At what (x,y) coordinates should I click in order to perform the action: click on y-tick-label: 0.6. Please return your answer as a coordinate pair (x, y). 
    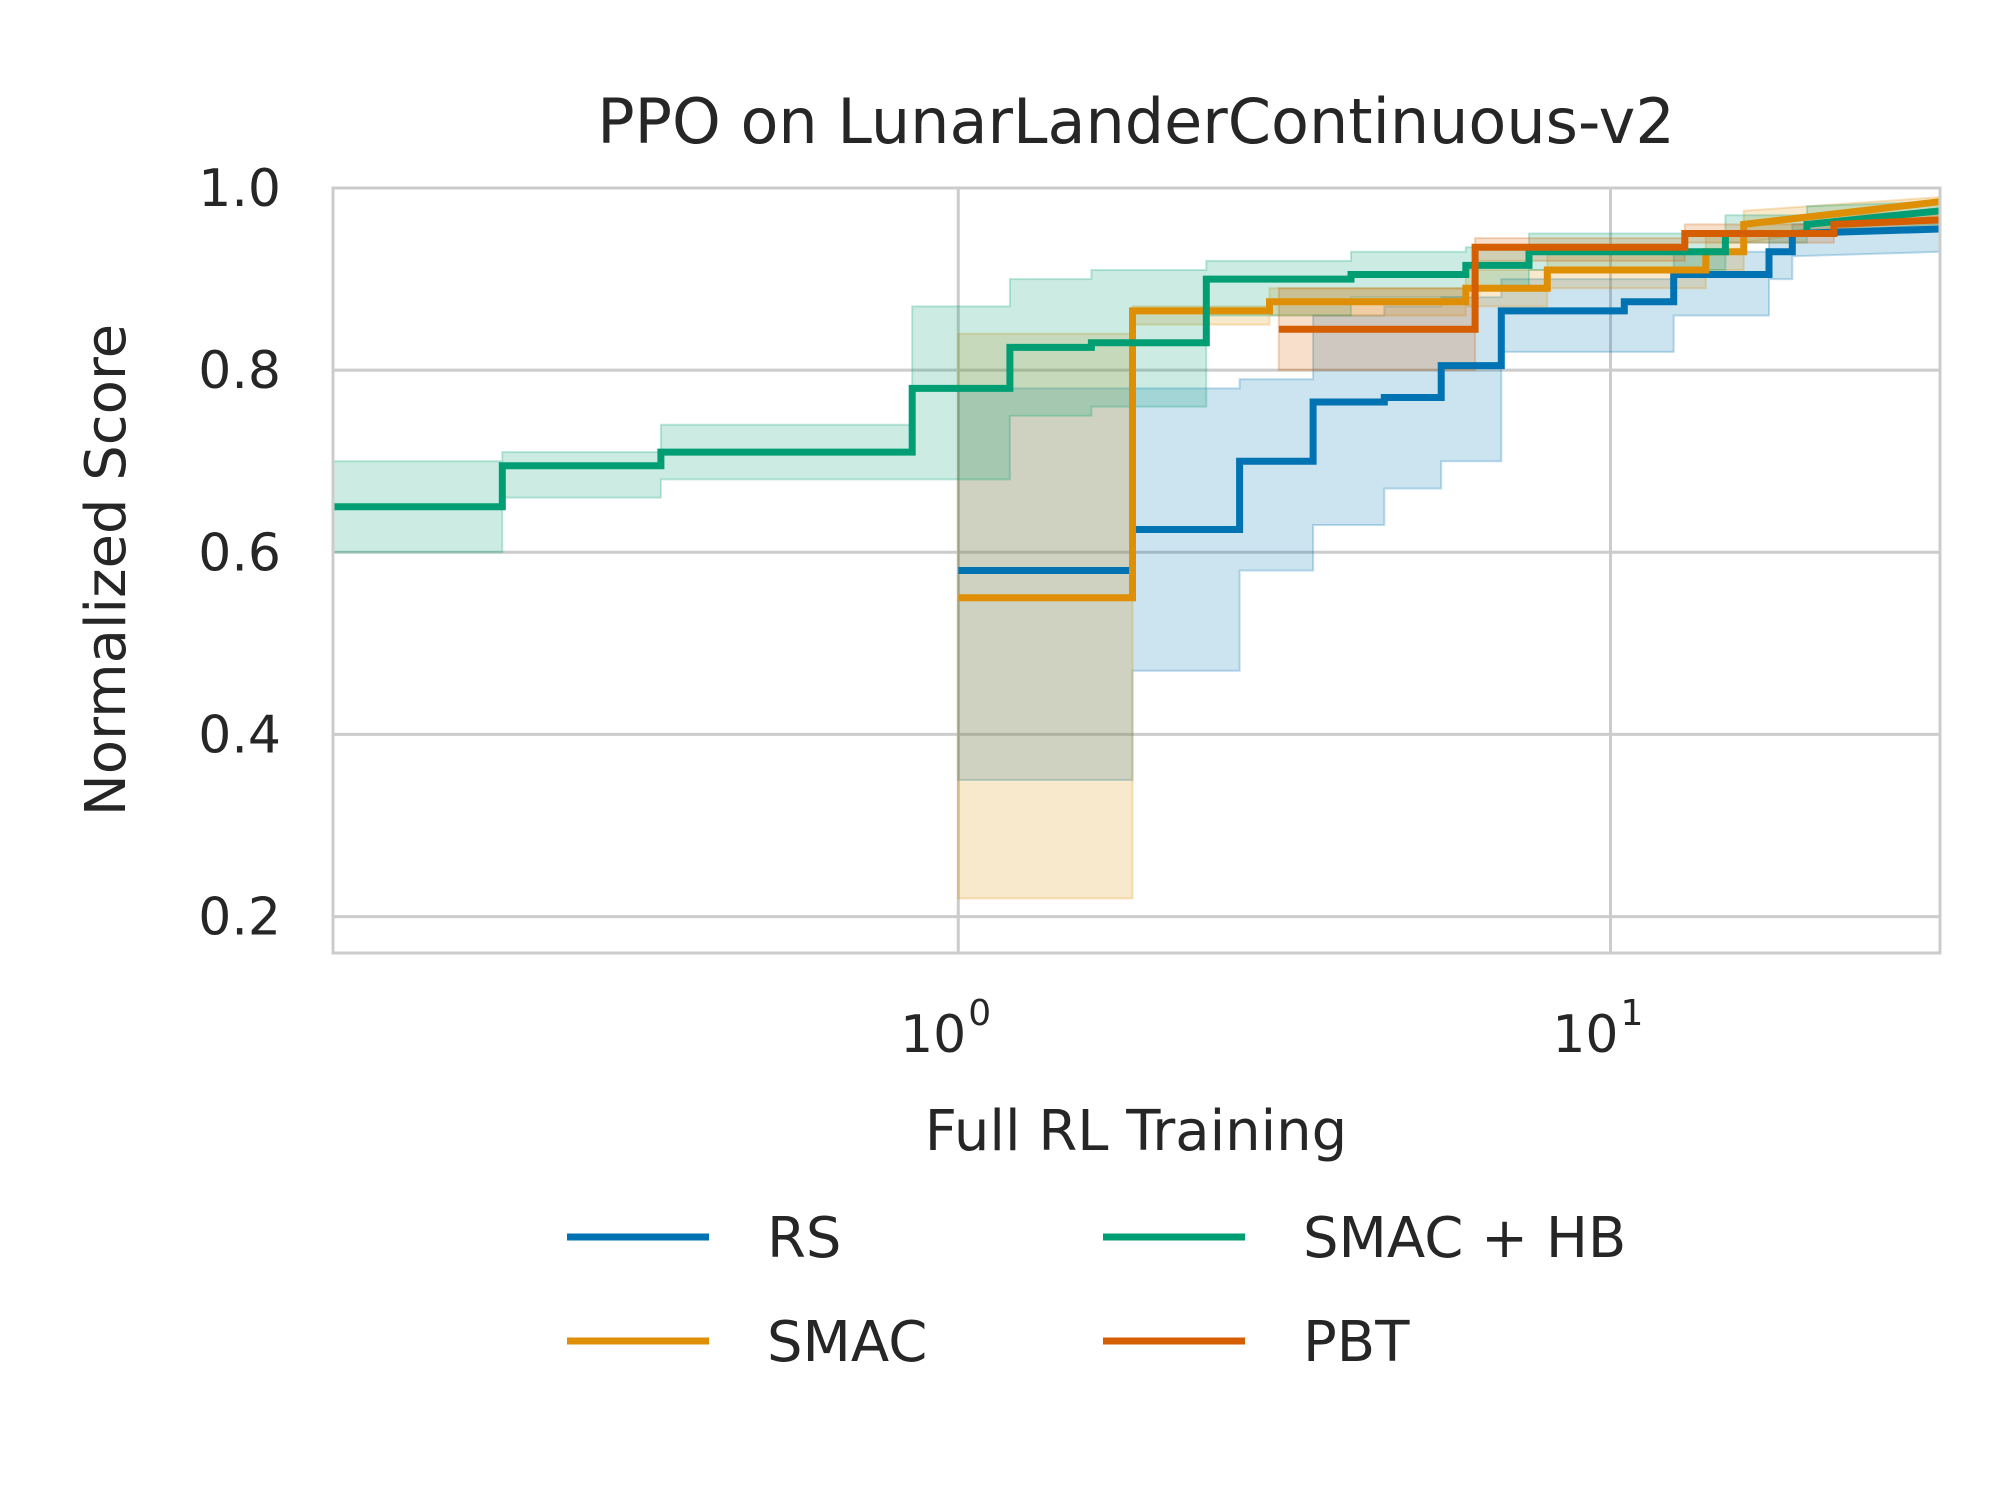
    Looking at the image, I should click on (239, 553).